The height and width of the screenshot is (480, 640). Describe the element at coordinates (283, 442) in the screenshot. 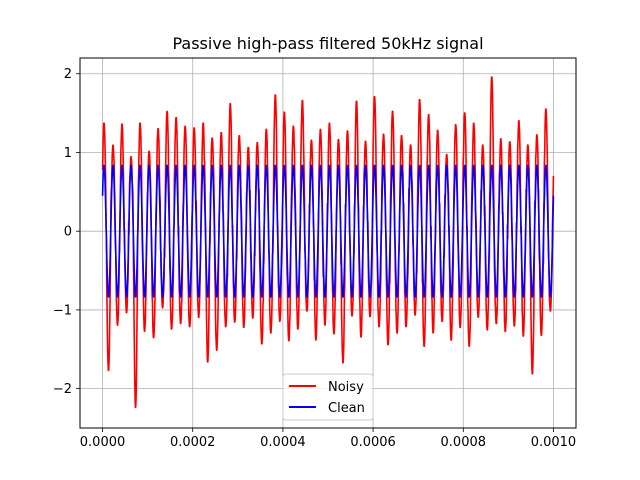

I see `x-tick-label: 0.0004` at that location.